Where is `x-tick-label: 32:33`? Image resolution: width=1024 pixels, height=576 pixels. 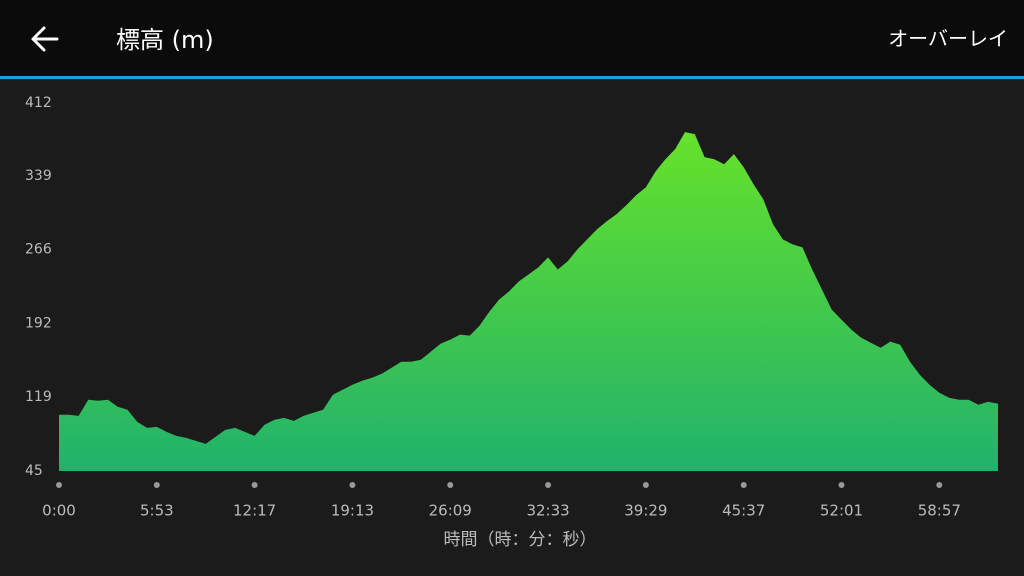 x-tick-label: 32:33 is located at coordinates (547, 511).